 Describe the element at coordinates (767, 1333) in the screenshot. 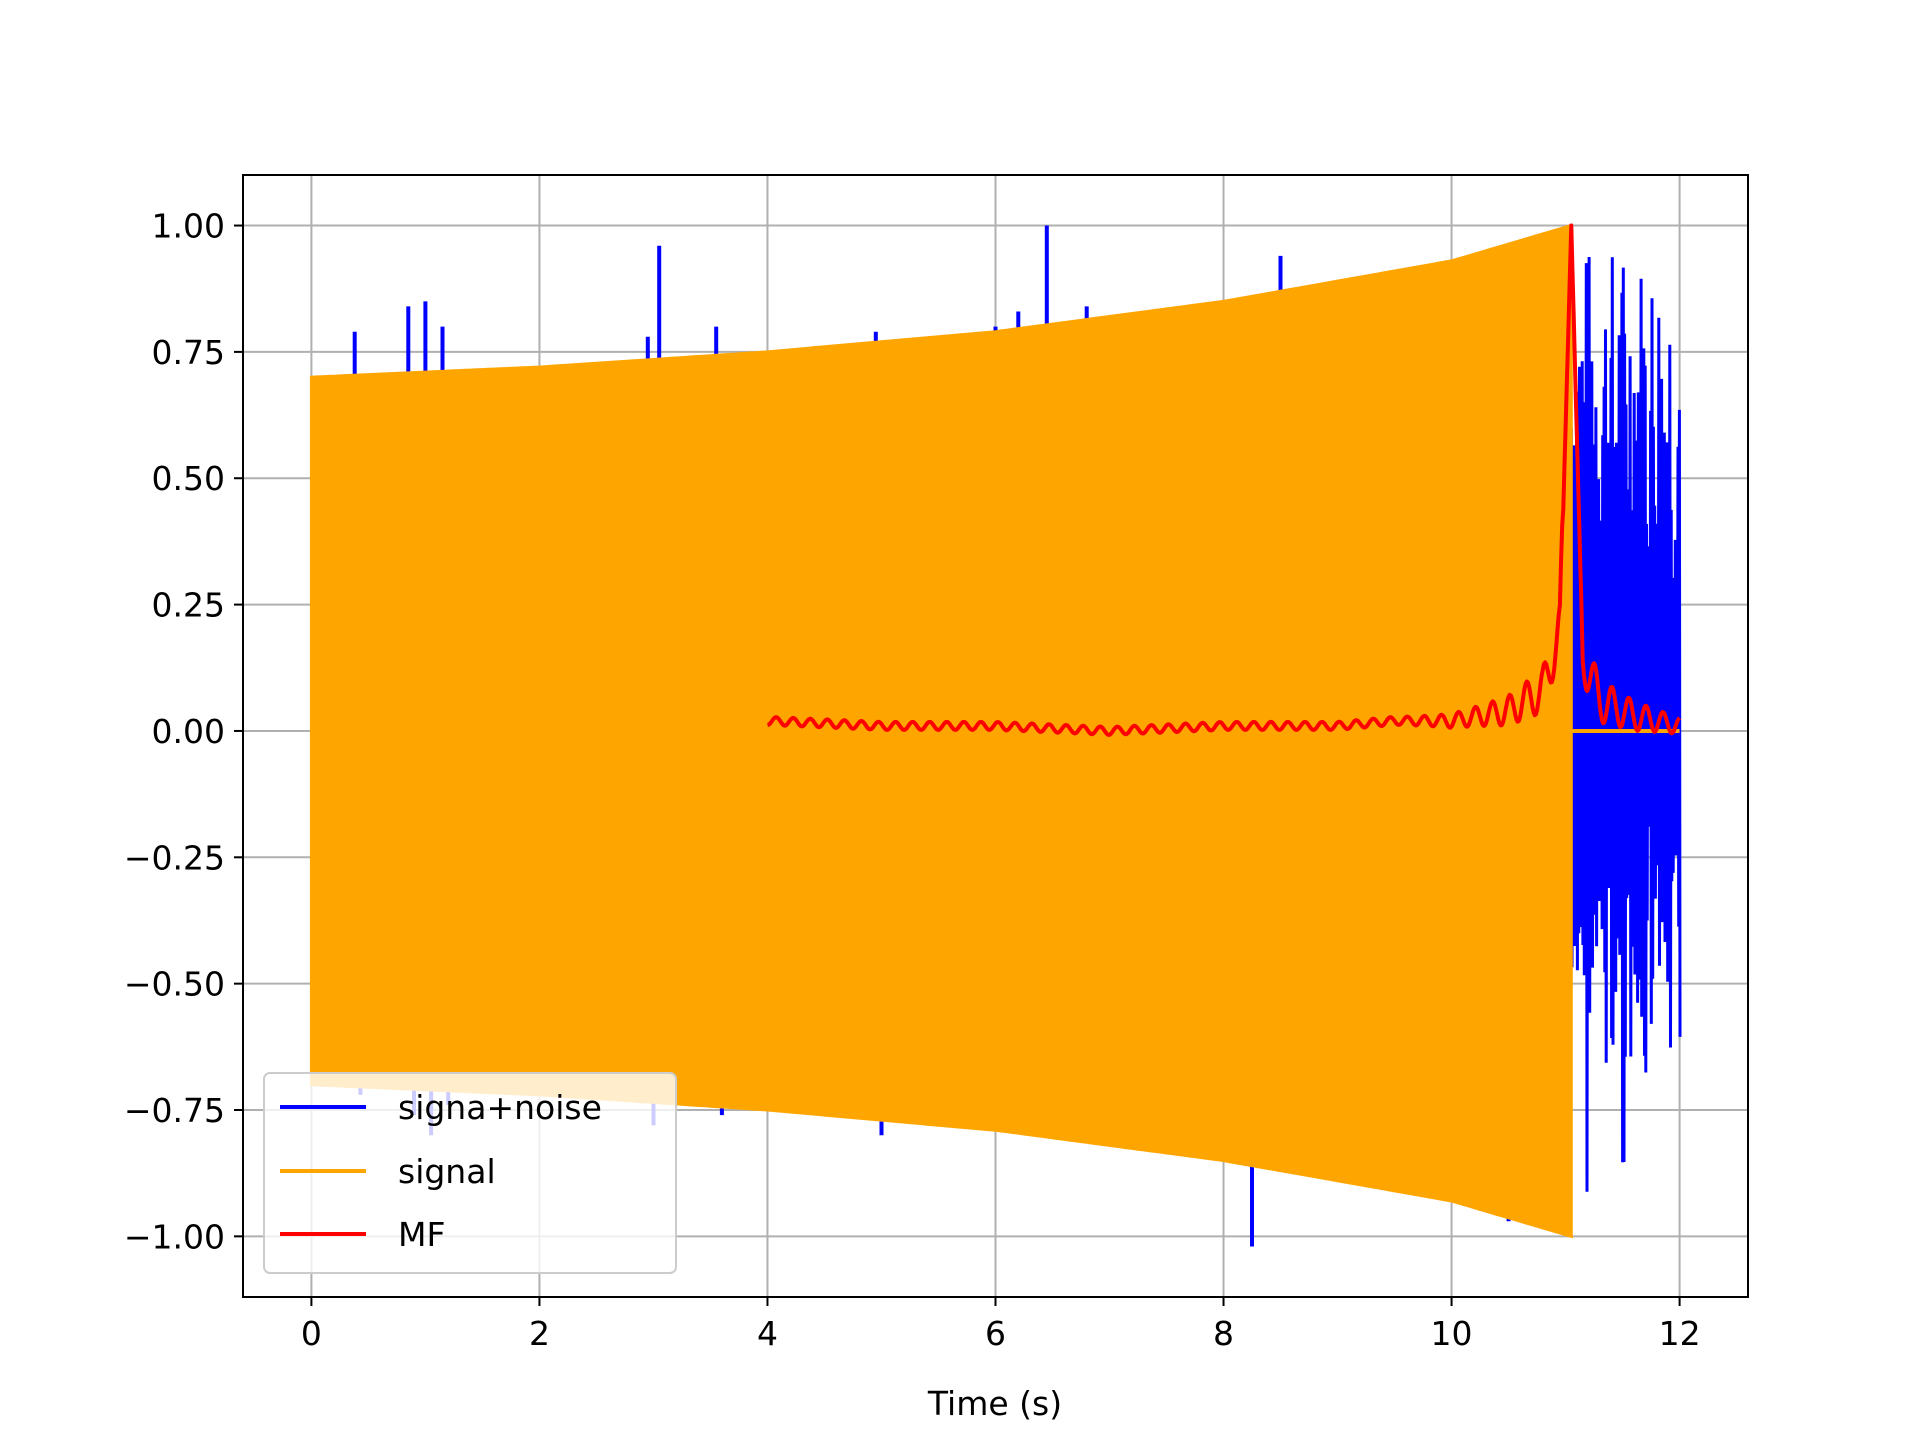

I see `x-tick-label: 4` at that location.